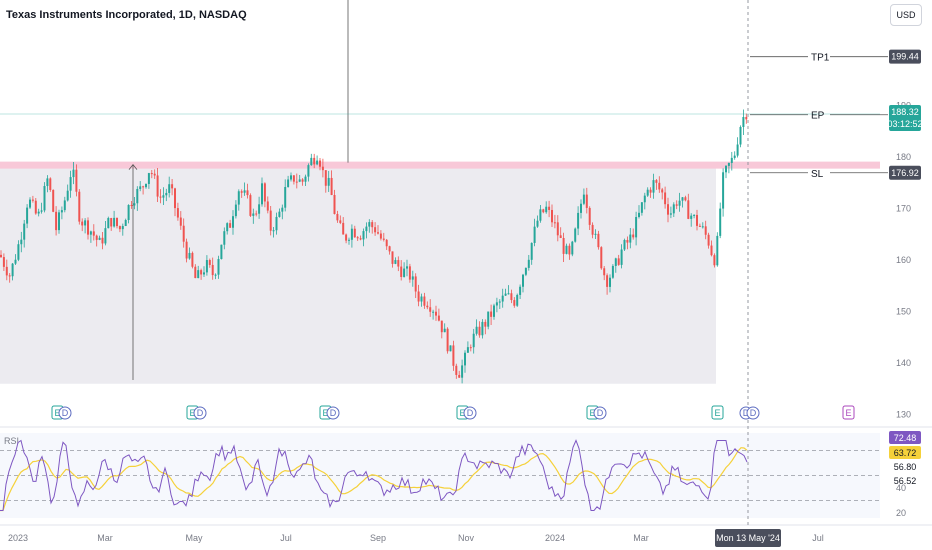  What do you see at coordinates (903, 312) in the screenshot?
I see `price-tick-label: 150` at bounding box center [903, 312].